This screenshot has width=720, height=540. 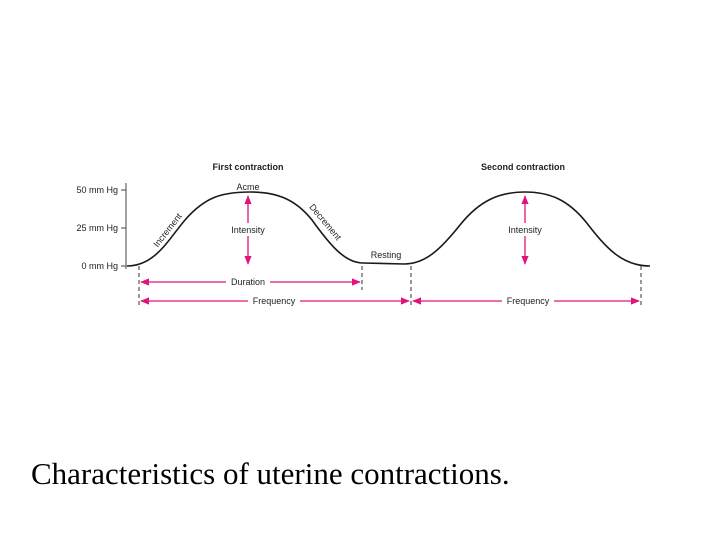 I want to click on y-level-50: 50 mm Hg, so click(x=97, y=190).